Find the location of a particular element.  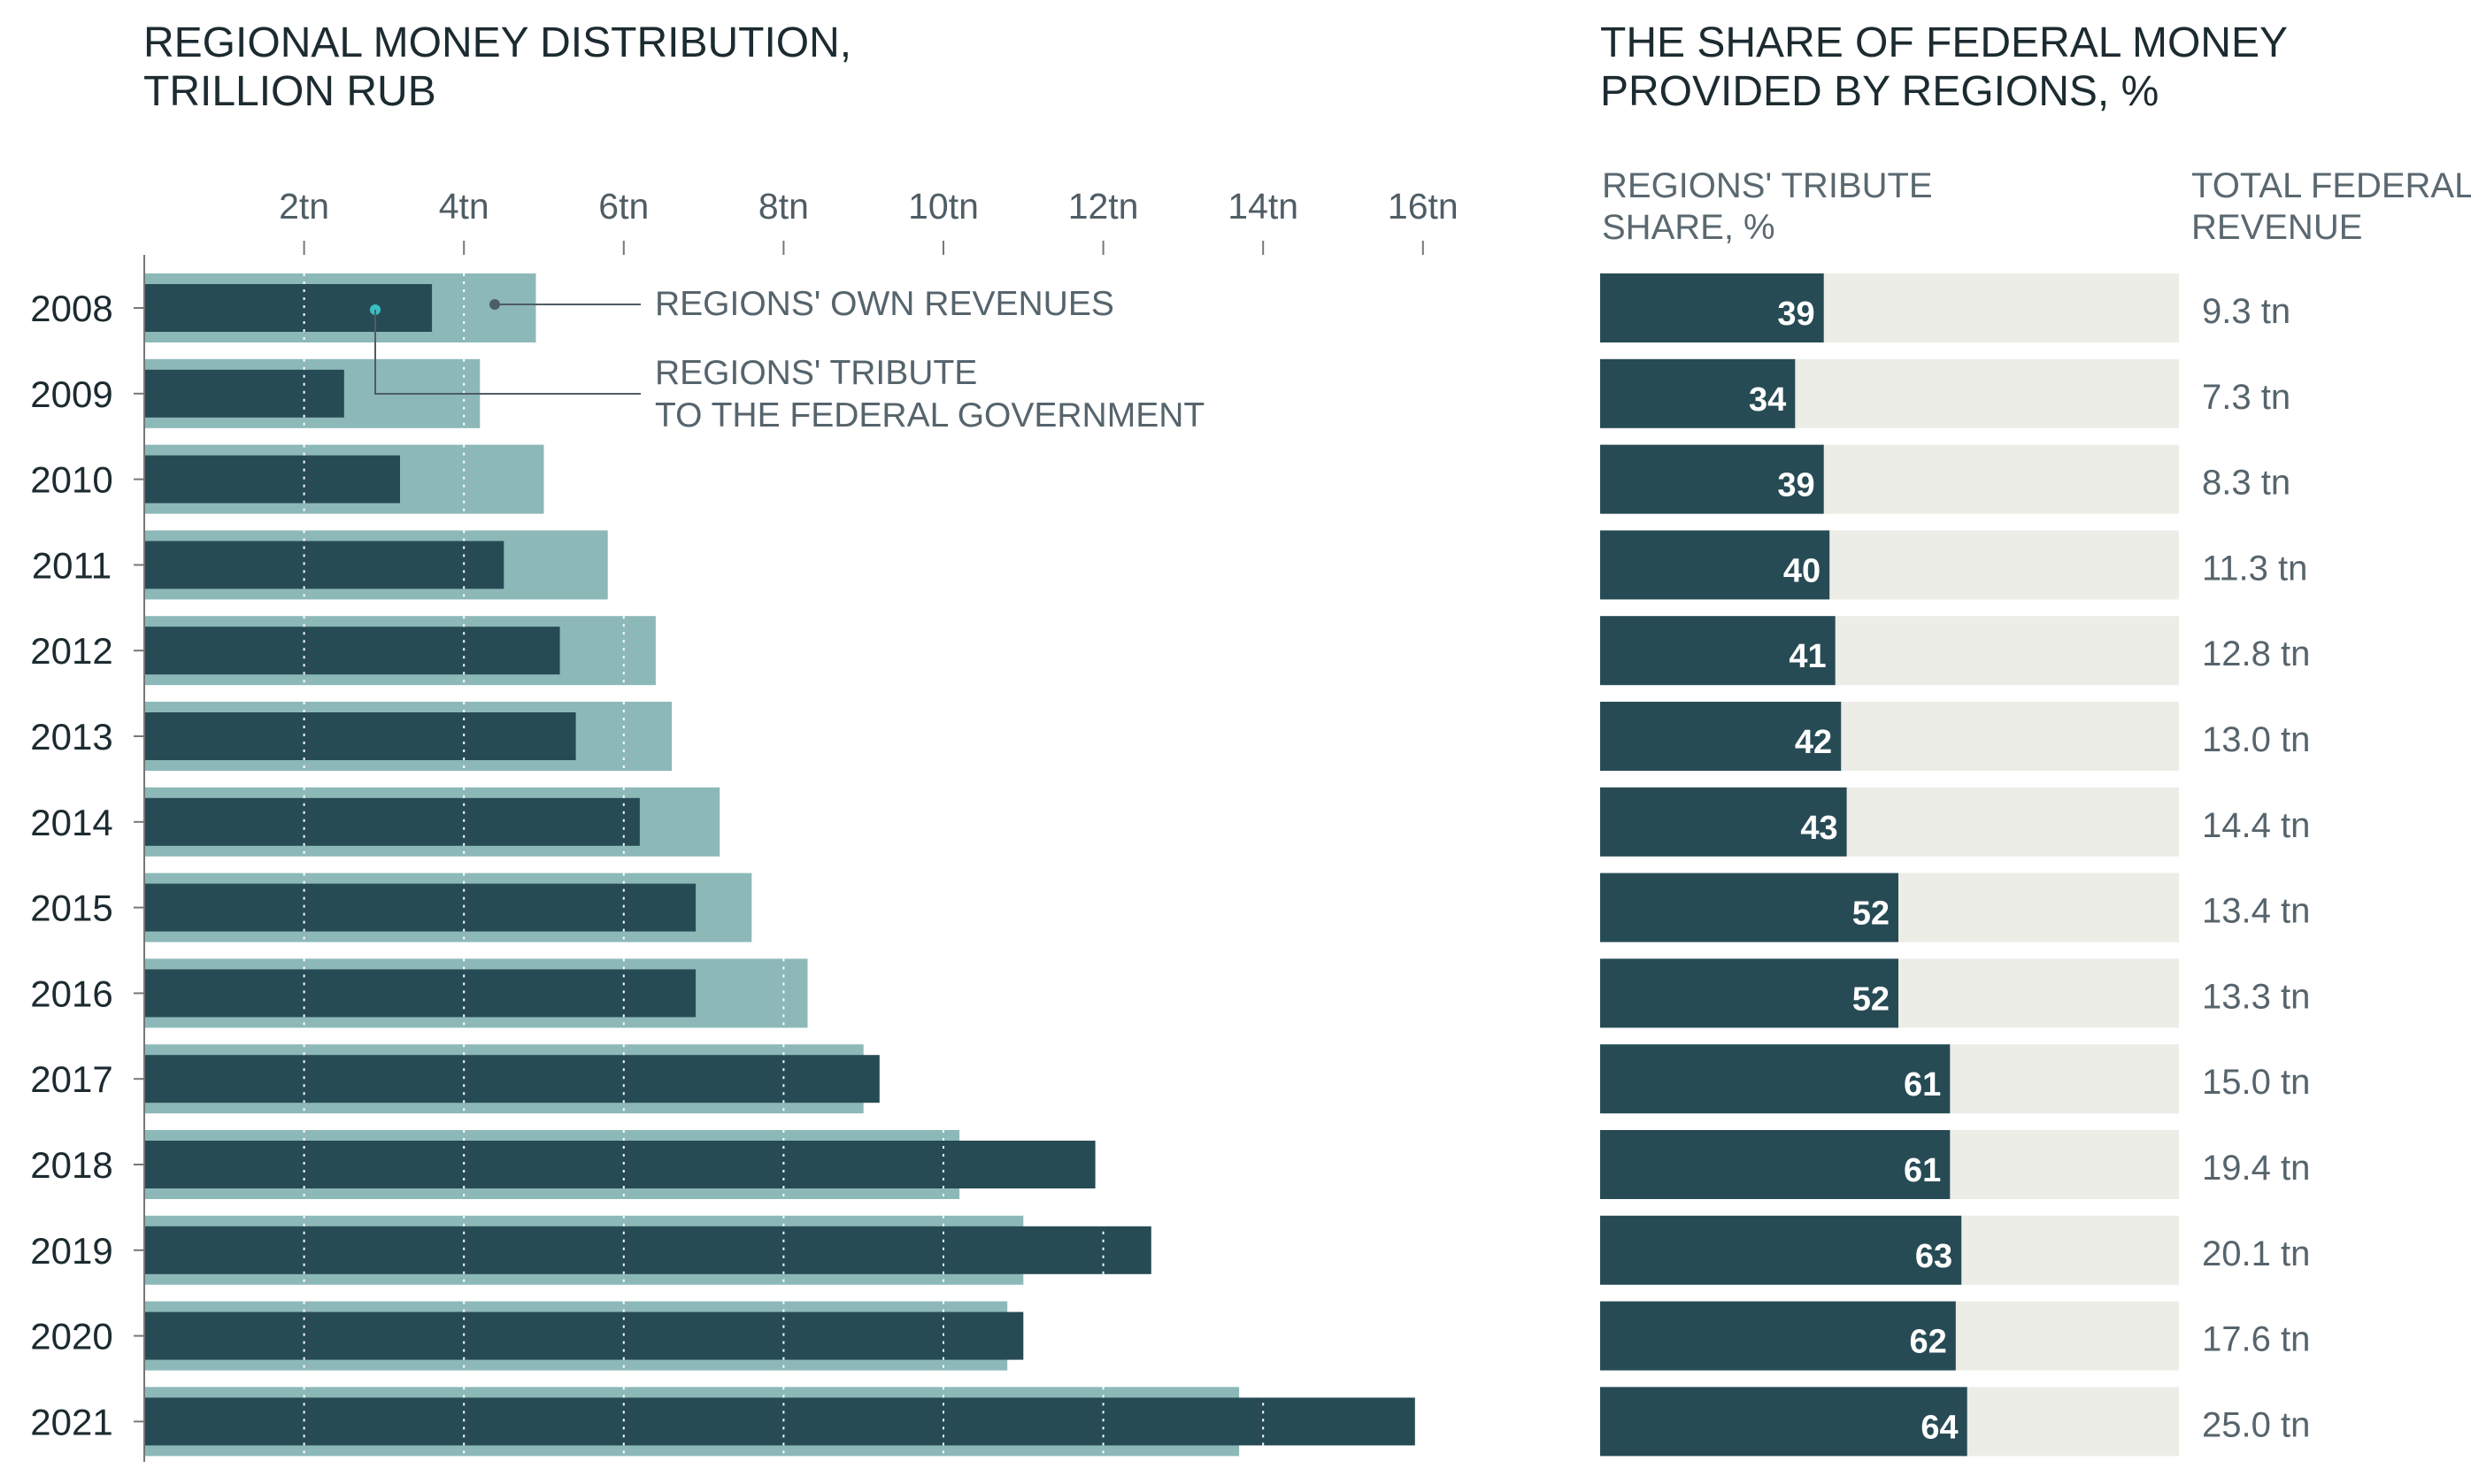

year-label-2015: 2015 is located at coordinates (71, 908).